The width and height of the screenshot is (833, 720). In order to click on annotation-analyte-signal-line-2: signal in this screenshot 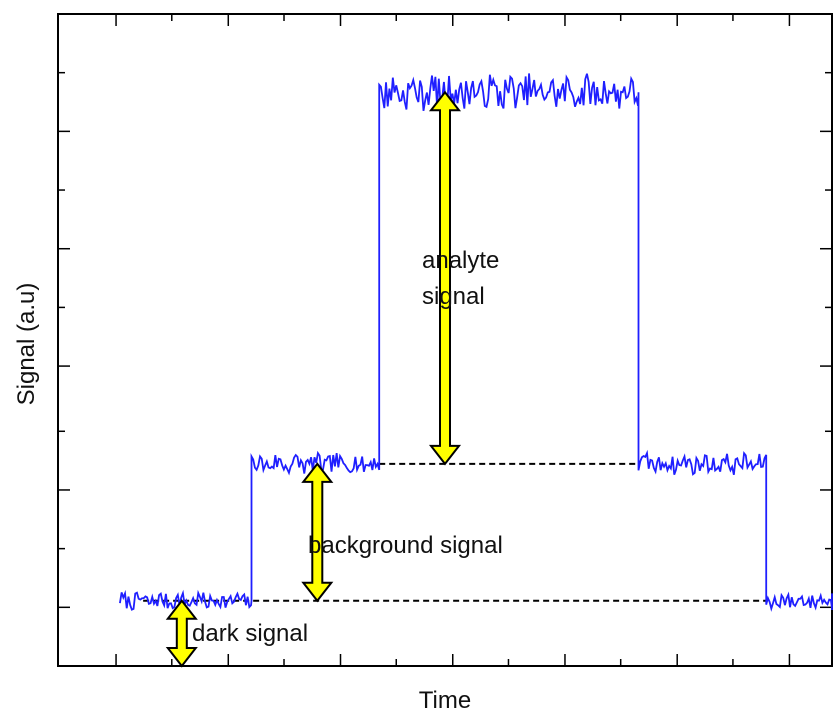, I will do `click(453, 296)`.